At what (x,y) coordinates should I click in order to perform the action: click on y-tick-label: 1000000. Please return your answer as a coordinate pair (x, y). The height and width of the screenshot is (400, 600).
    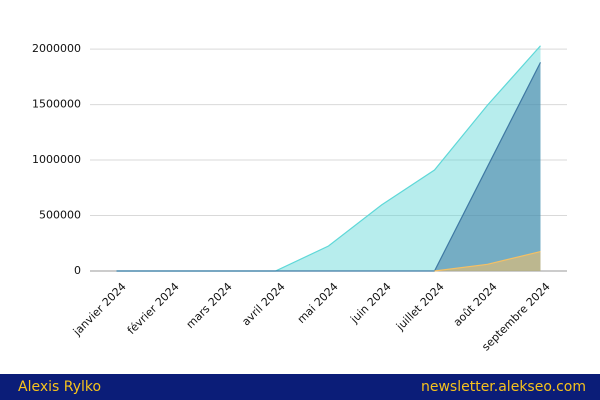
    Looking at the image, I should click on (56, 159).